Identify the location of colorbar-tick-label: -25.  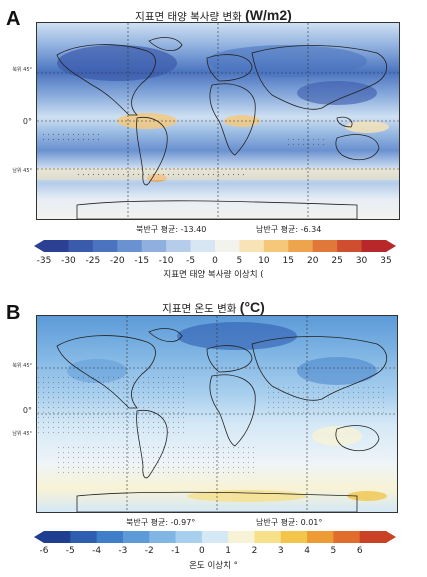
(93, 261).